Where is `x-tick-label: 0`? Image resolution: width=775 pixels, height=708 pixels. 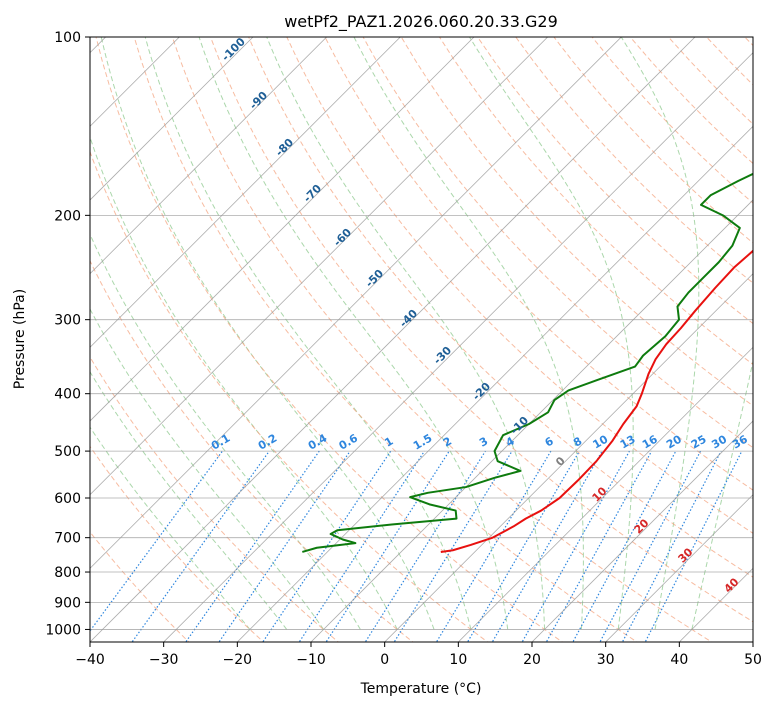
x-tick-label: 0 is located at coordinates (384, 660).